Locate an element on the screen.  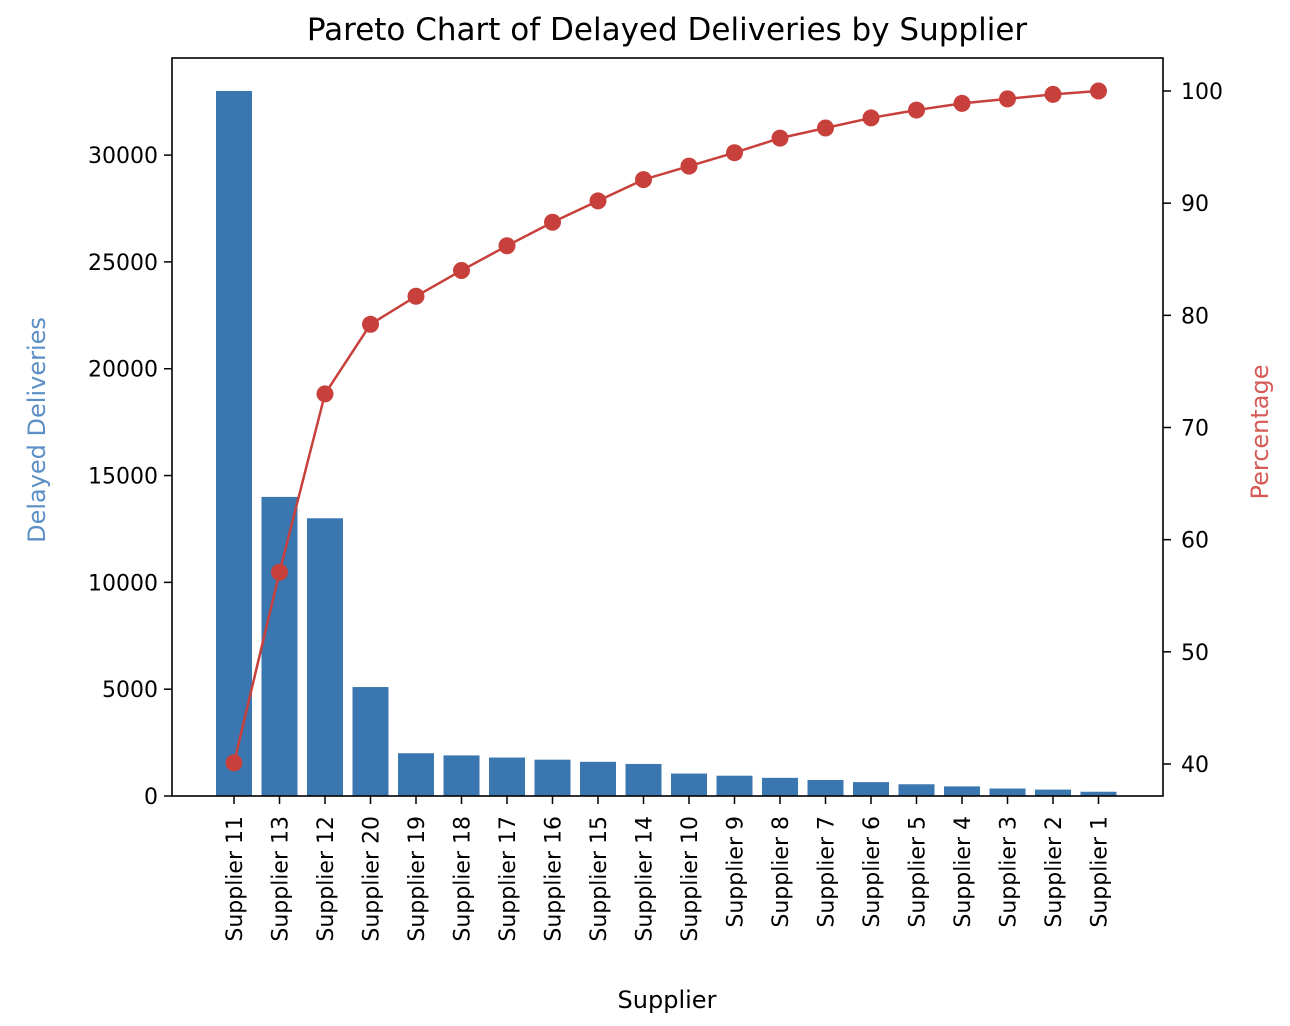
x-tick-label: Supplier 14 is located at coordinates (645, 879).